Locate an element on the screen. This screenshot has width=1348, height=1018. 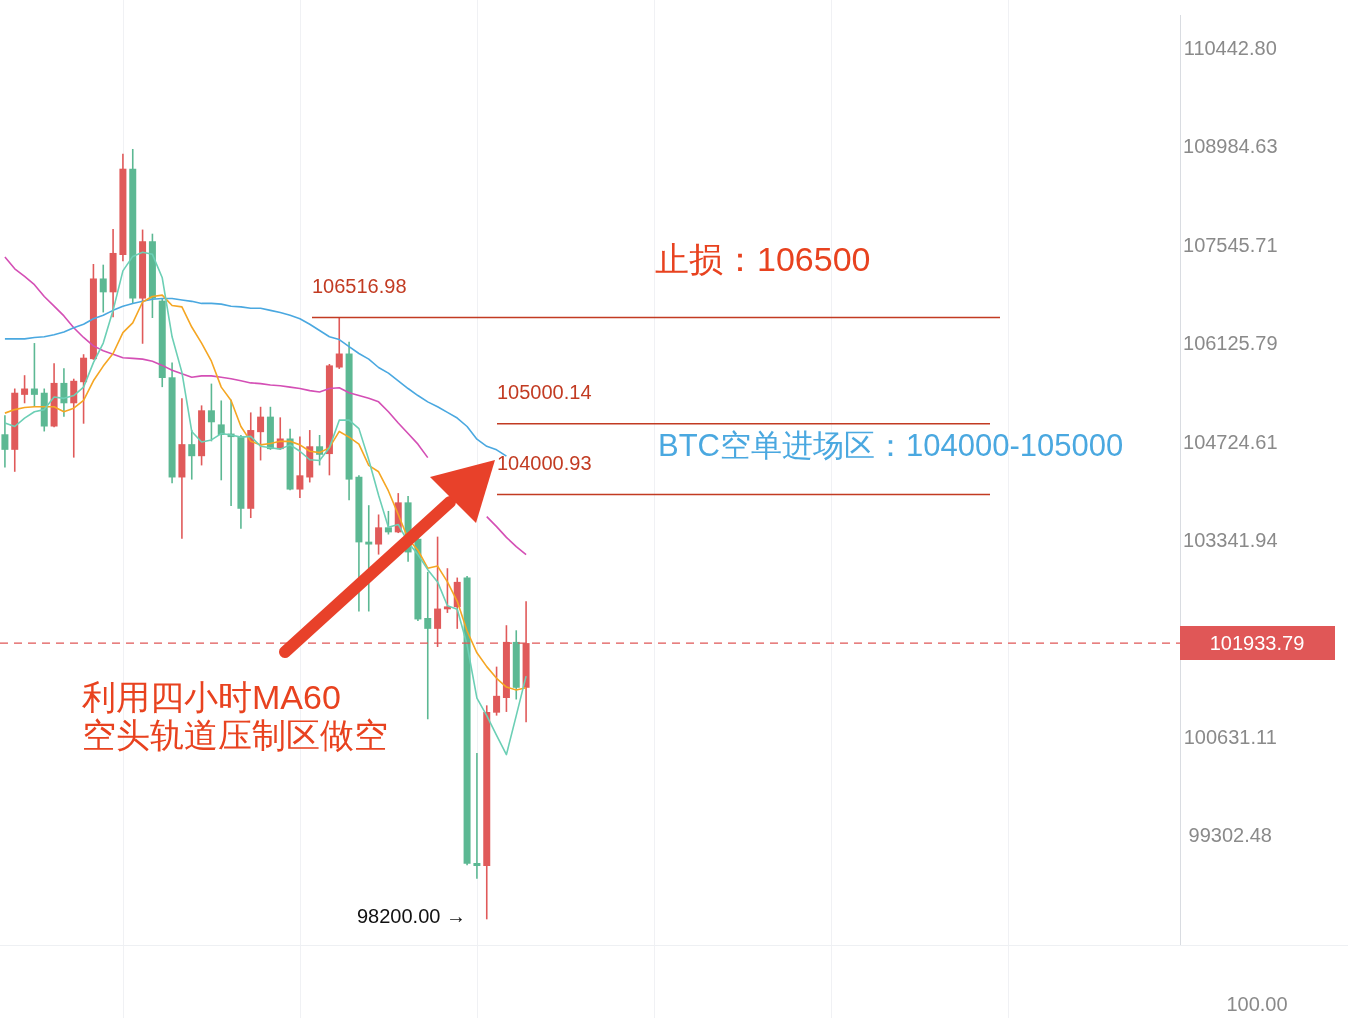
ref-line-label: 105000.14 is located at coordinates (544, 392).